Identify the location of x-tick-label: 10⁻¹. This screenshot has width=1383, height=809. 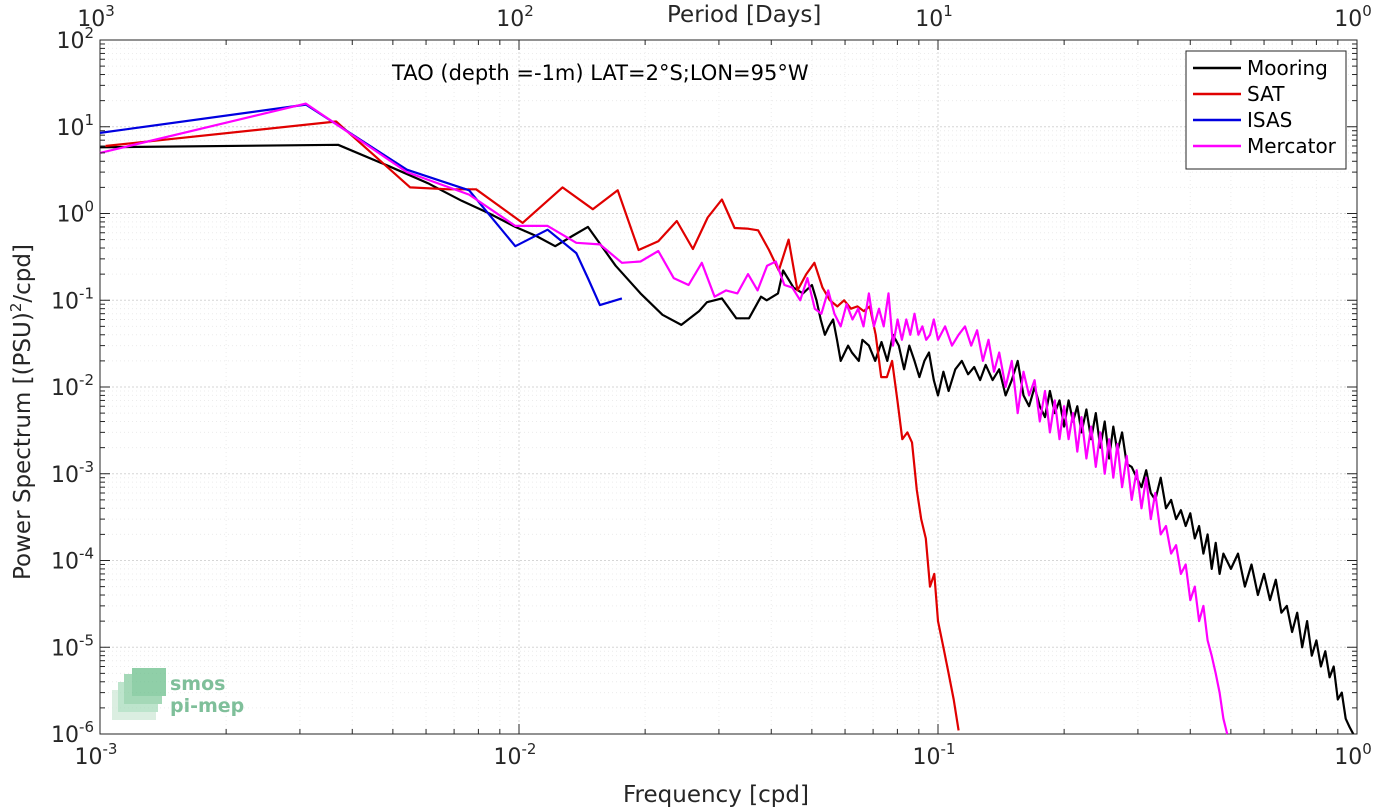
(934, 755).